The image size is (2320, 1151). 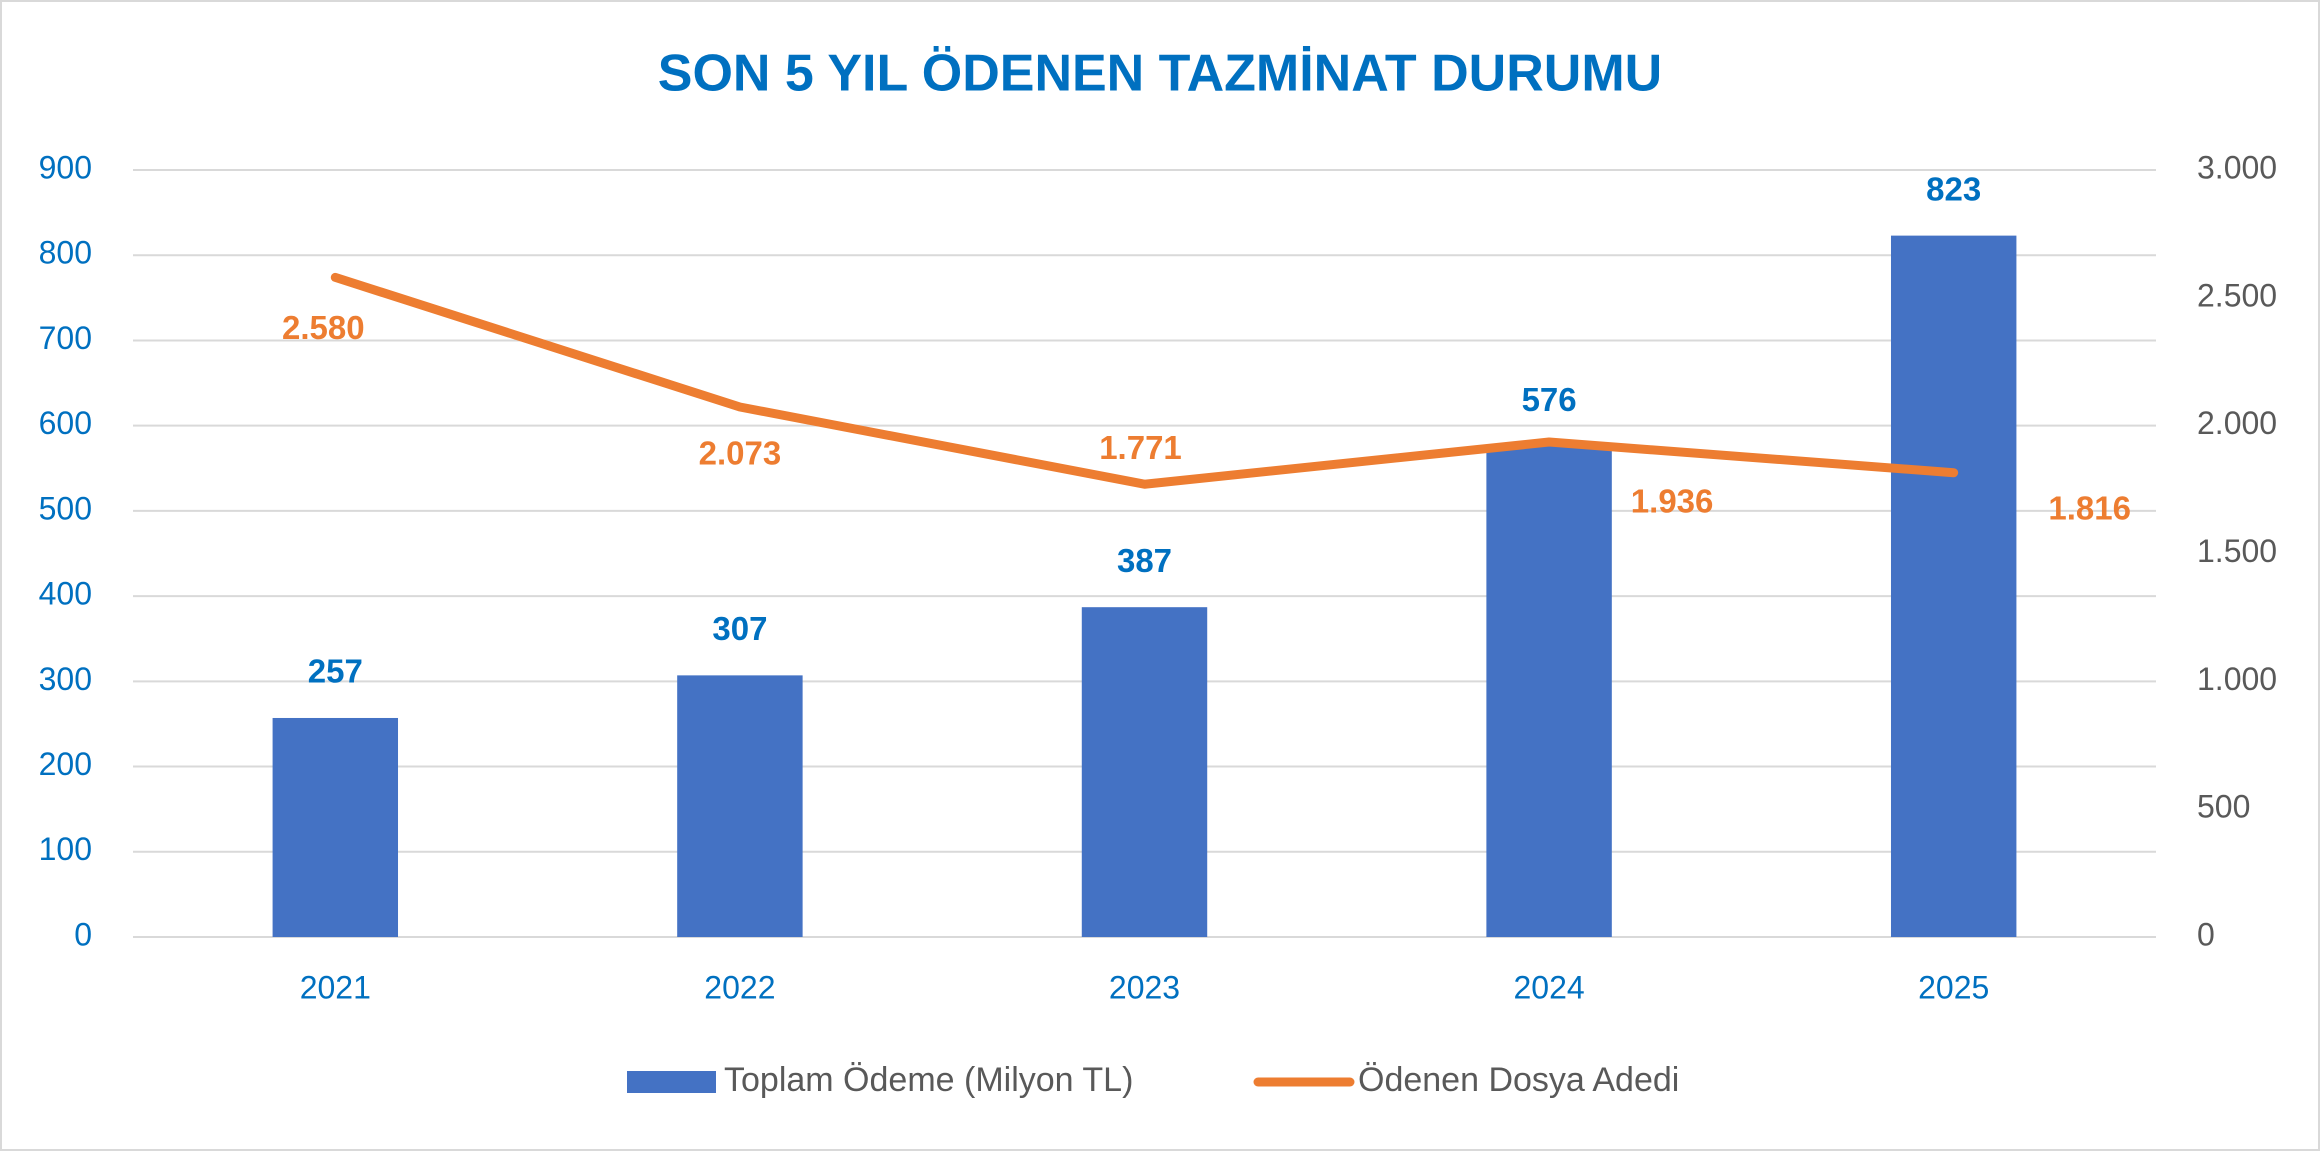 What do you see at coordinates (1140, 447) in the screenshot?
I see `line-value-label: 1.771` at bounding box center [1140, 447].